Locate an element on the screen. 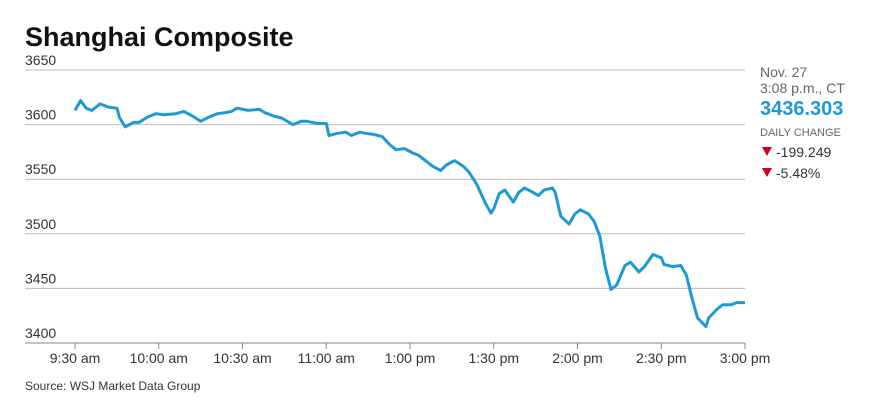 The height and width of the screenshot is (411, 883). x-tick-label: 1:00 pm is located at coordinates (410, 358).